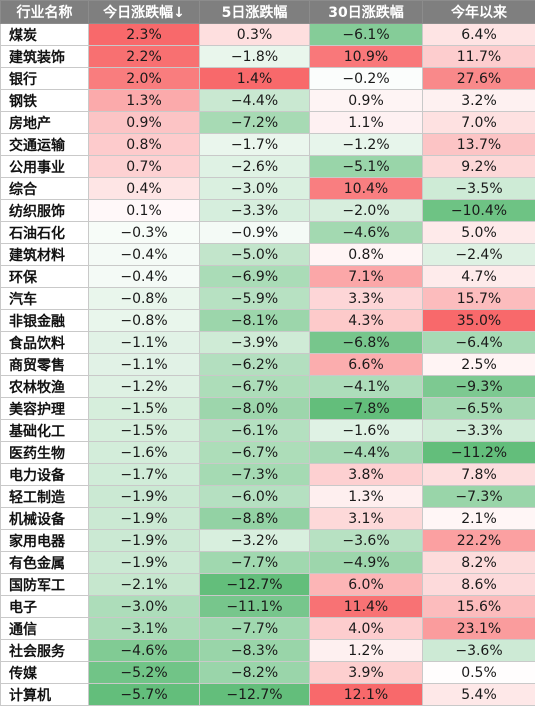  Describe the element at coordinates (144, 629) in the screenshot. I see `today-change-cell: −3.1%` at that location.